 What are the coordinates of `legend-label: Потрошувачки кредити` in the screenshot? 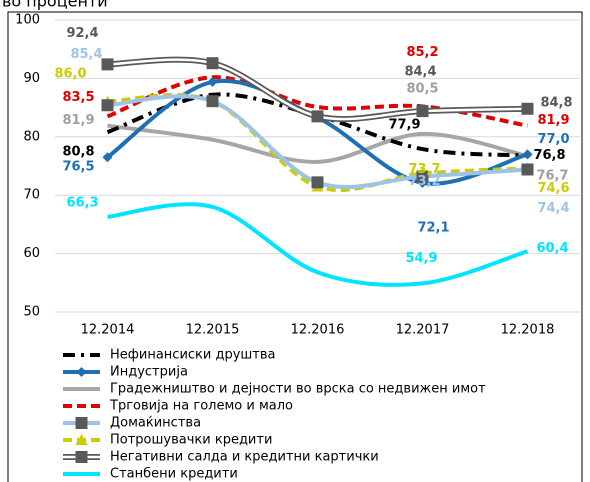 It's located at (191, 440).